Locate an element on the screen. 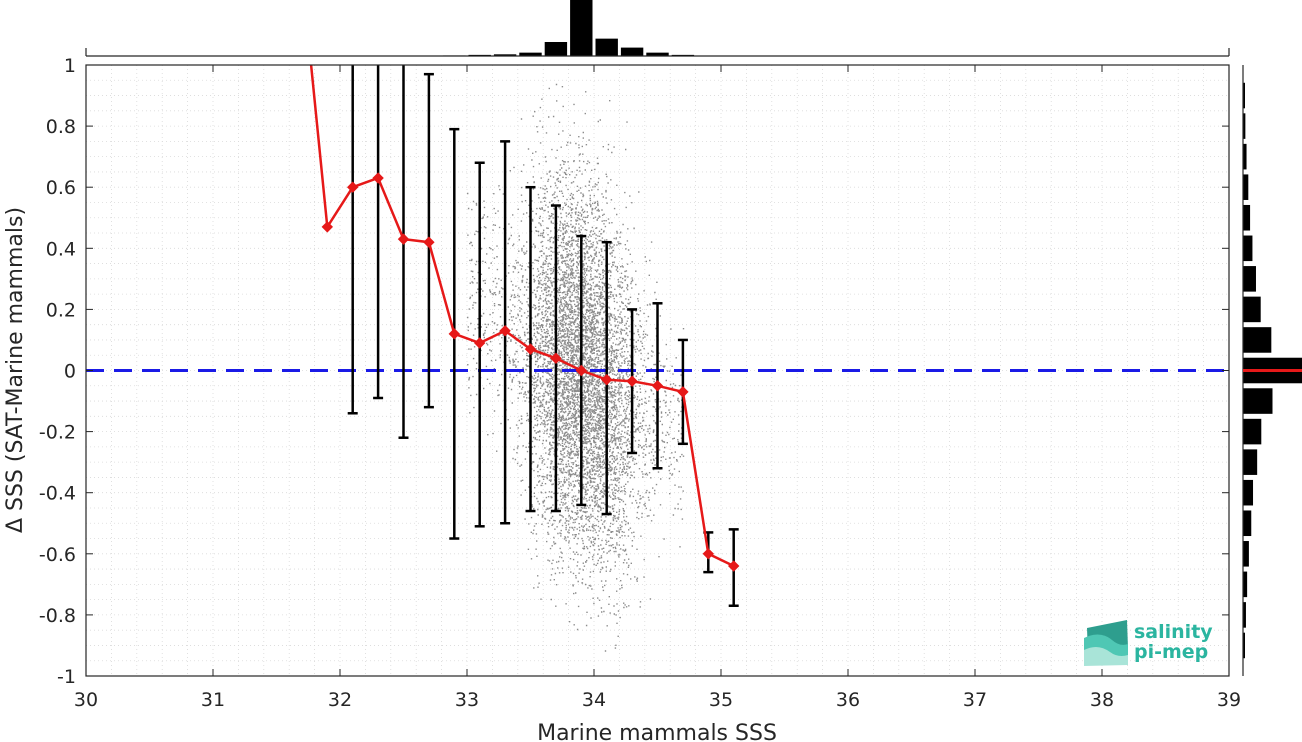 The image size is (1302, 742). x-tick-label: 37 is located at coordinates (975, 700).